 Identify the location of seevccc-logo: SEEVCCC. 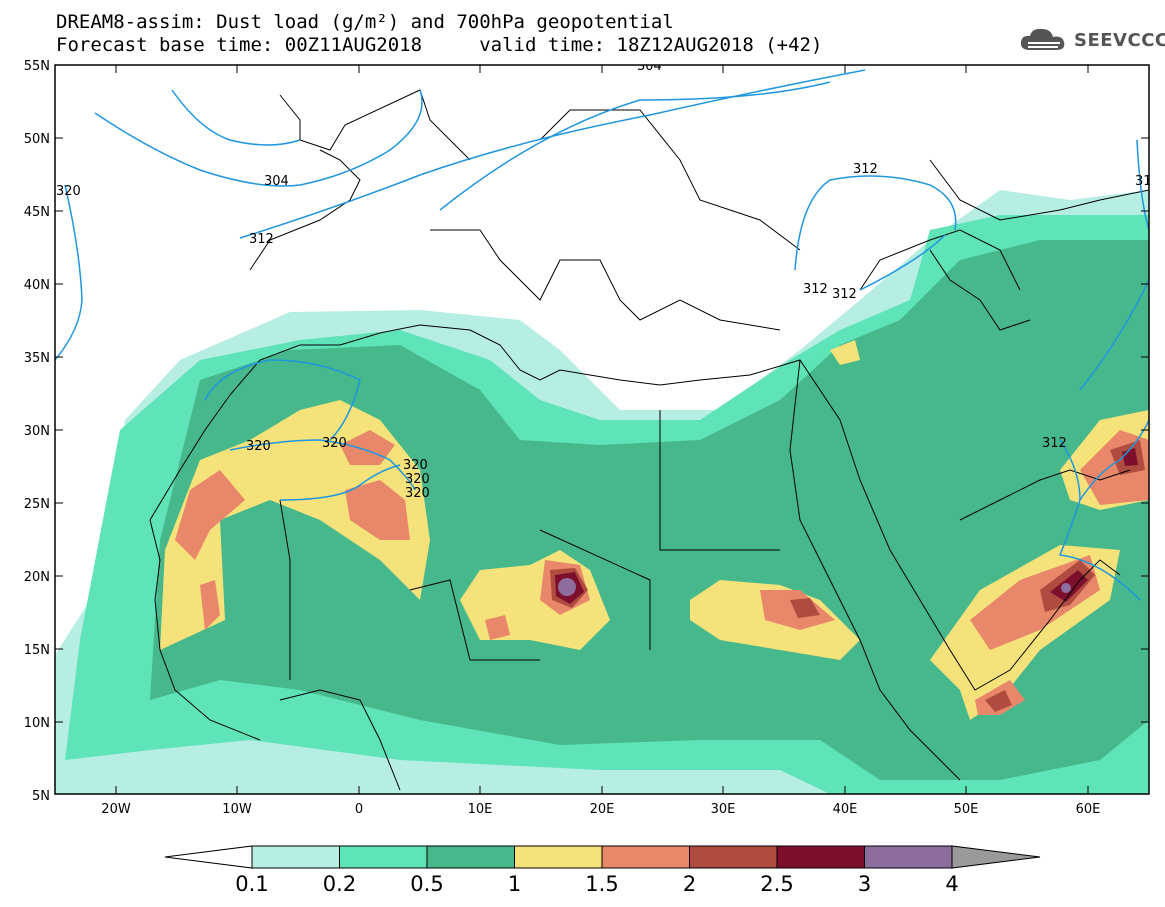
(1091, 40).